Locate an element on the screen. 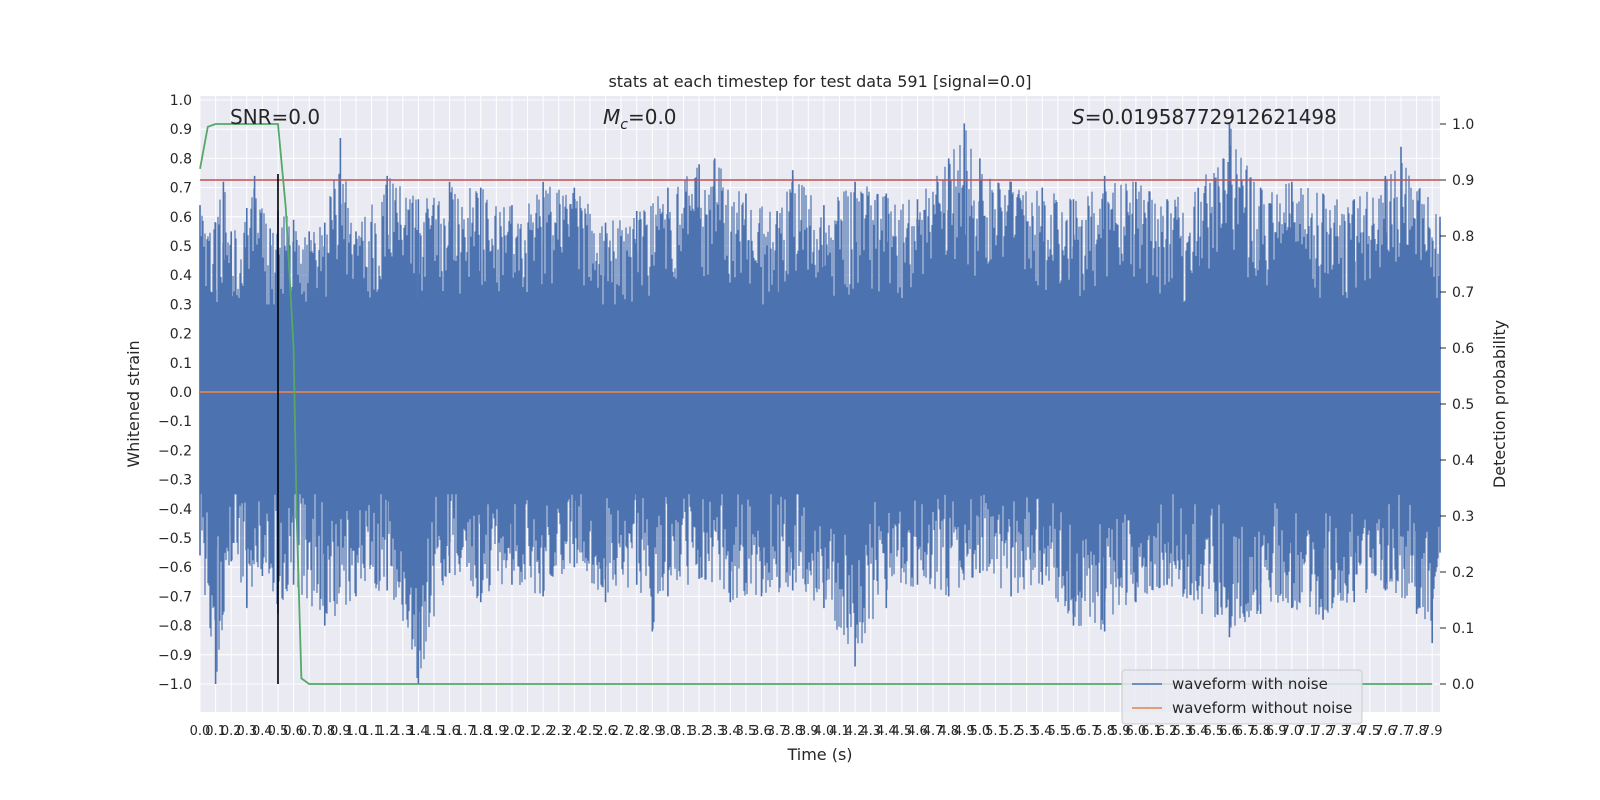 The width and height of the screenshot is (1600, 800). legend-label-noise: waveform with noise is located at coordinates (1250, 684).